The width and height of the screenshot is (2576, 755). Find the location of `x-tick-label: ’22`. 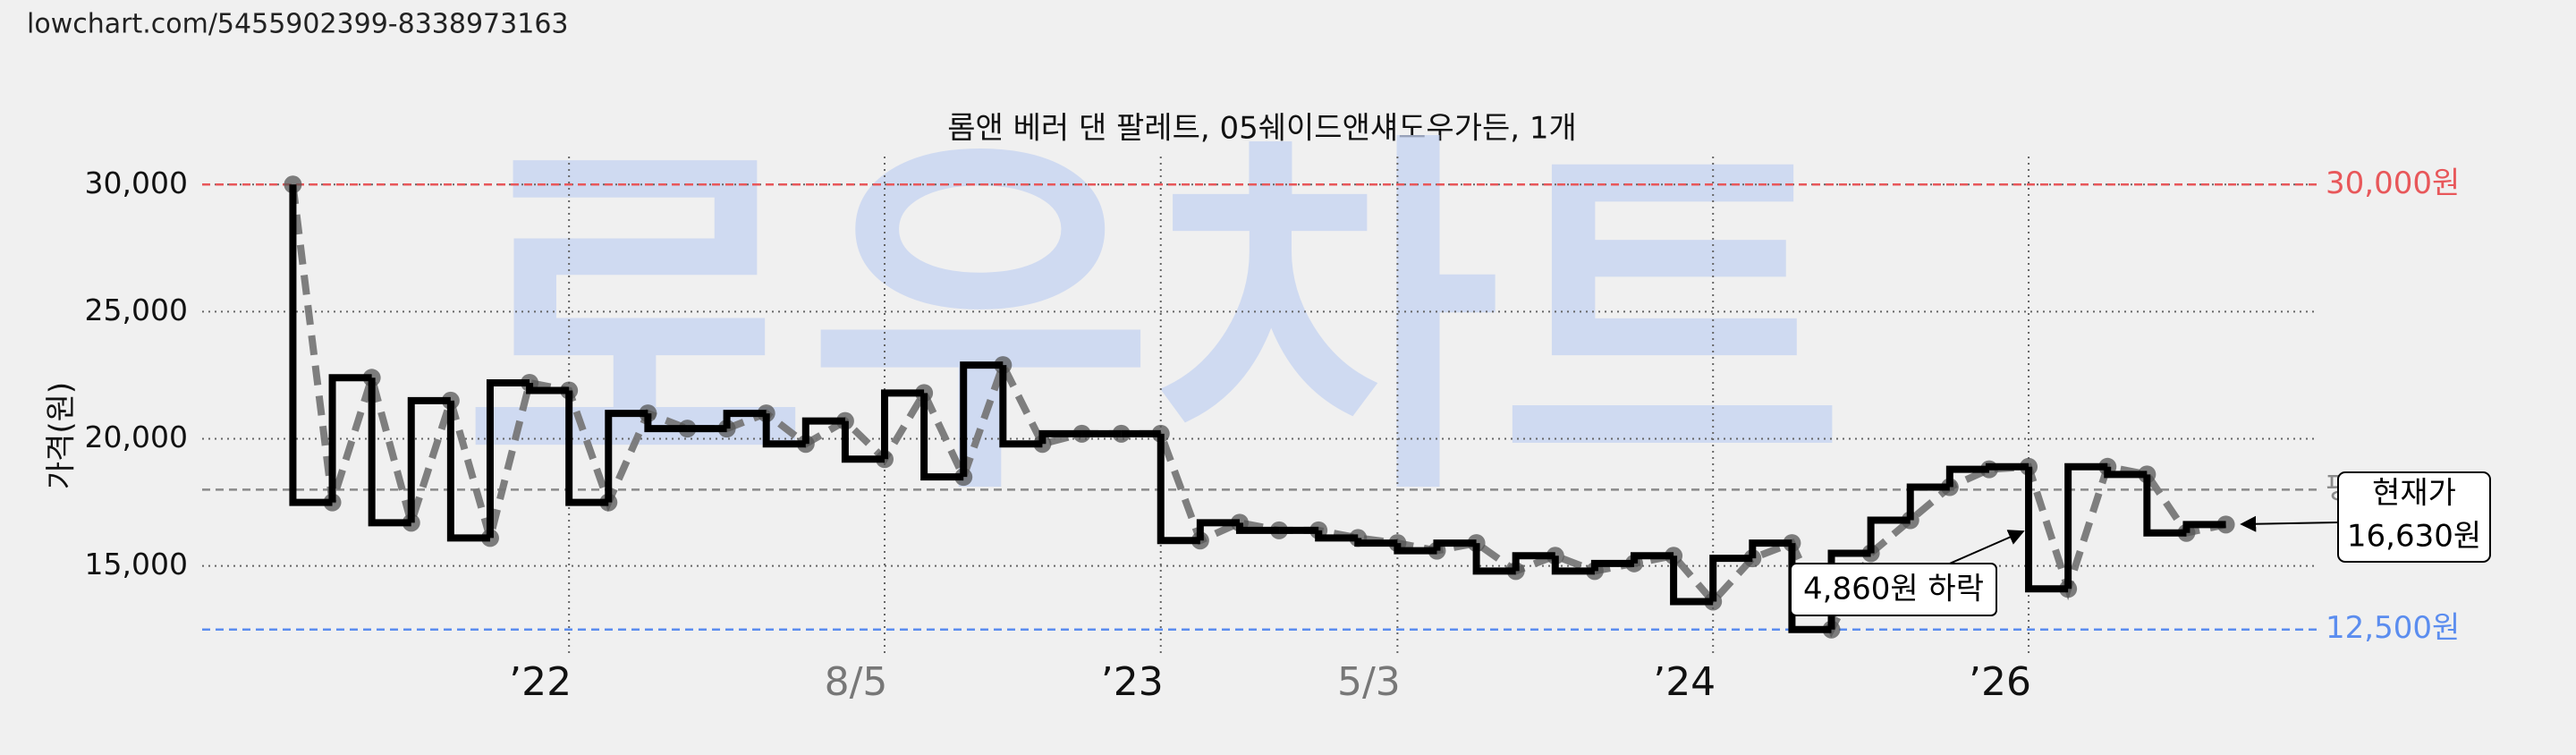

x-tick-label: ’22 is located at coordinates (540, 682).